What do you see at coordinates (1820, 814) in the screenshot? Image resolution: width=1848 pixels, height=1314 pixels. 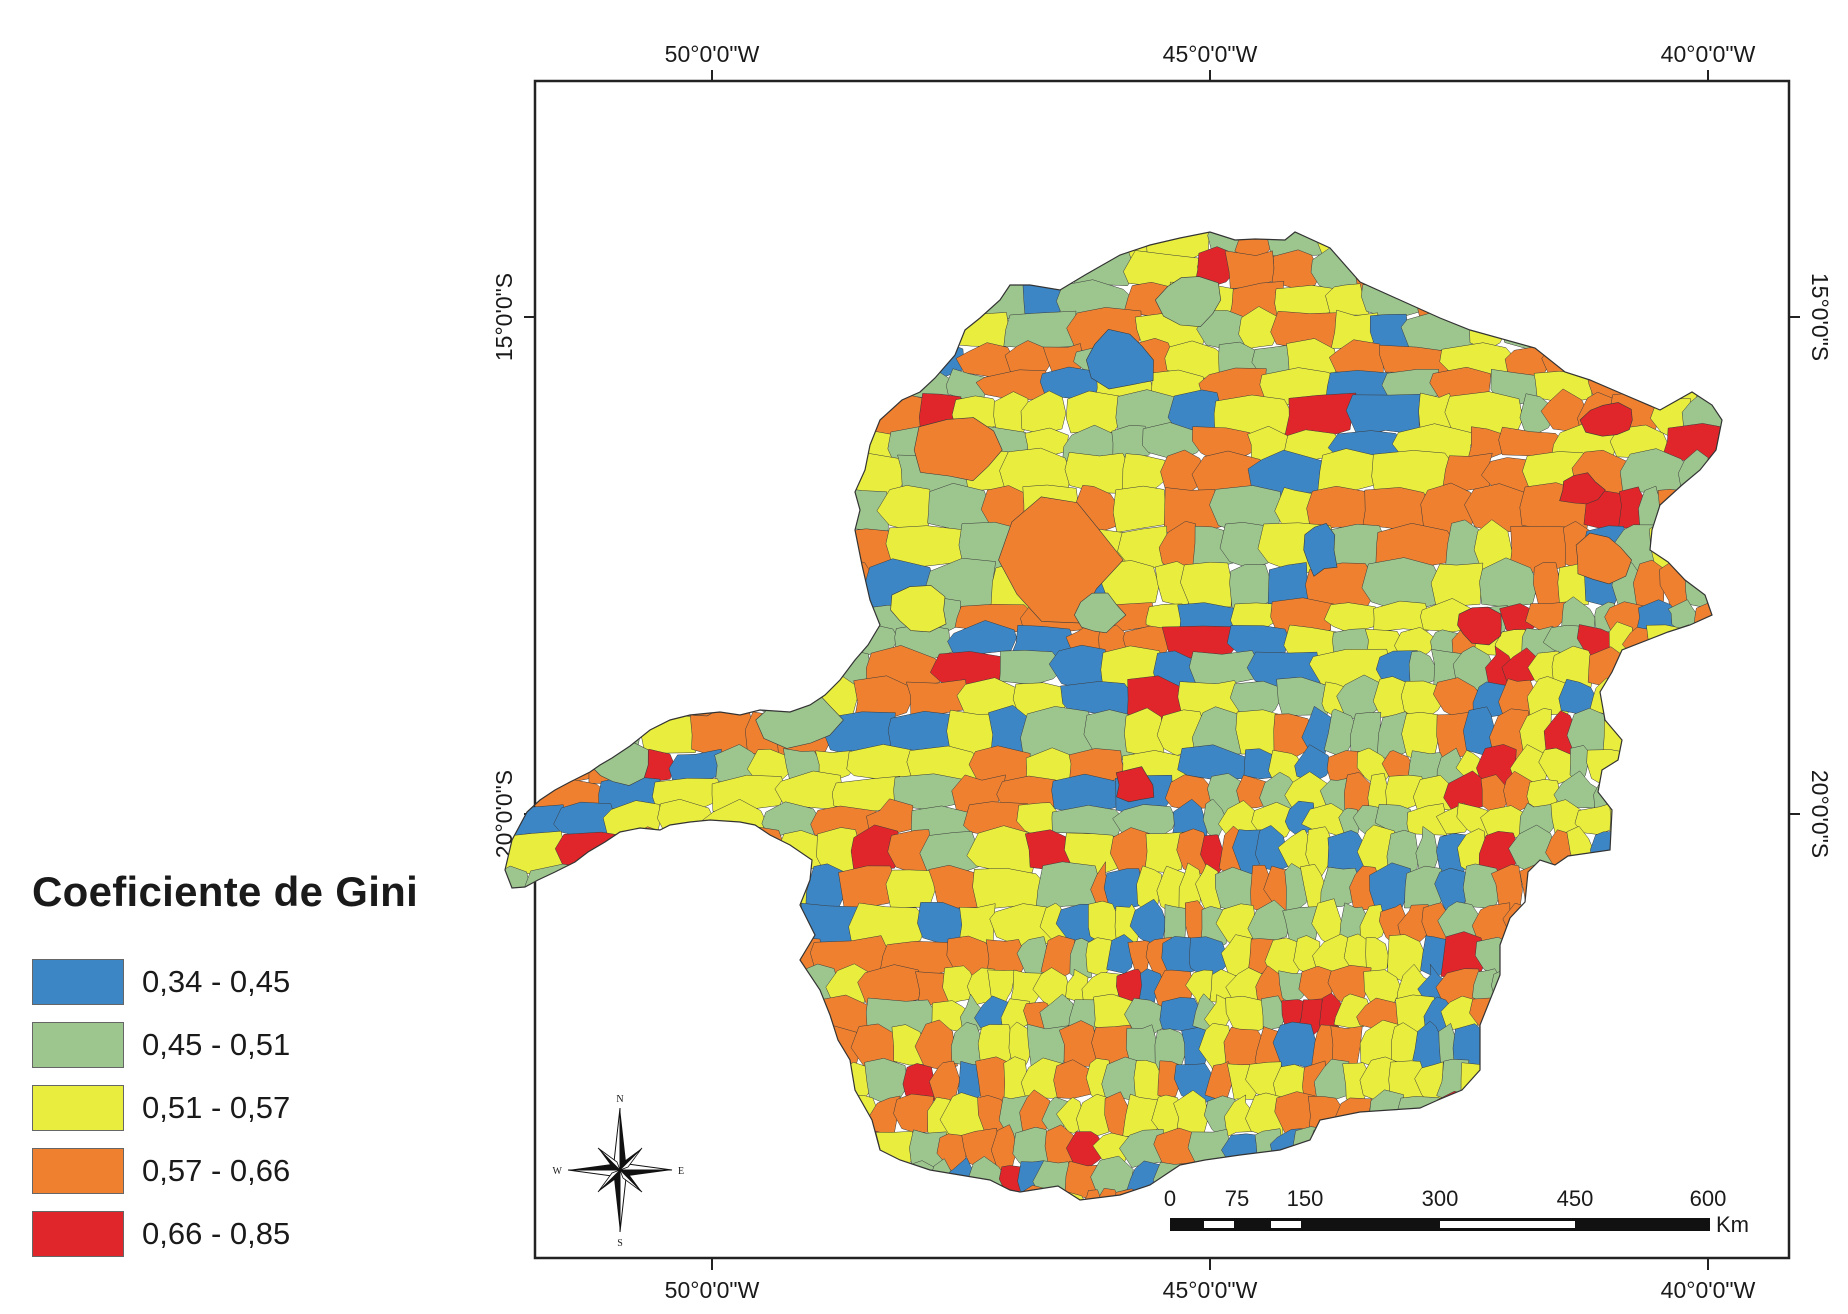 I see `right-tick-label: 20°0'0"S` at bounding box center [1820, 814].